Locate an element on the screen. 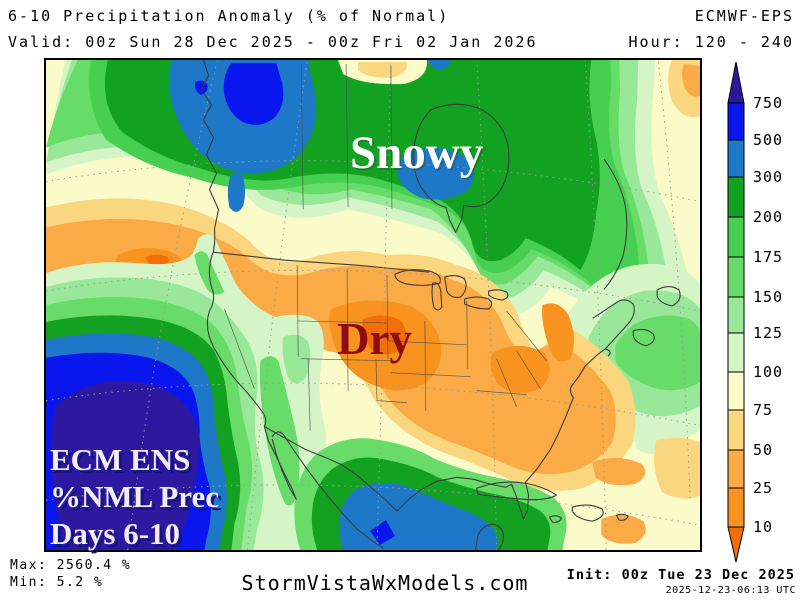  colorbar-tick: 10 is located at coordinates (763, 527).